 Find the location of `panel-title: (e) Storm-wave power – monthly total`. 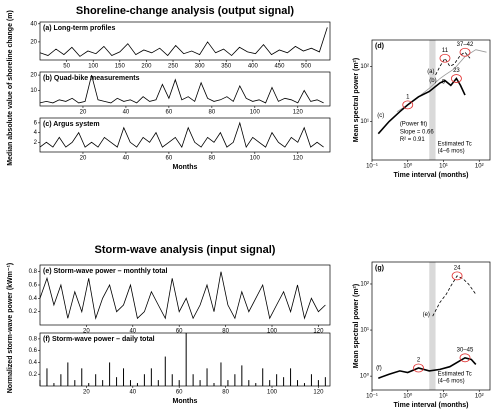

panel-title: (e) Storm-wave power – monthly total is located at coordinates (105, 271).